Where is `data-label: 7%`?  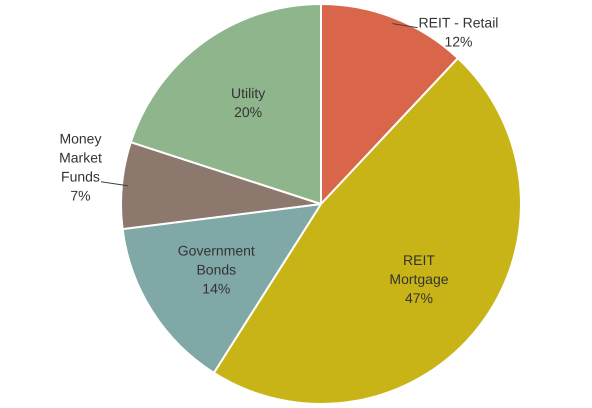
data-label: 7% is located at coordinates (80, 196).